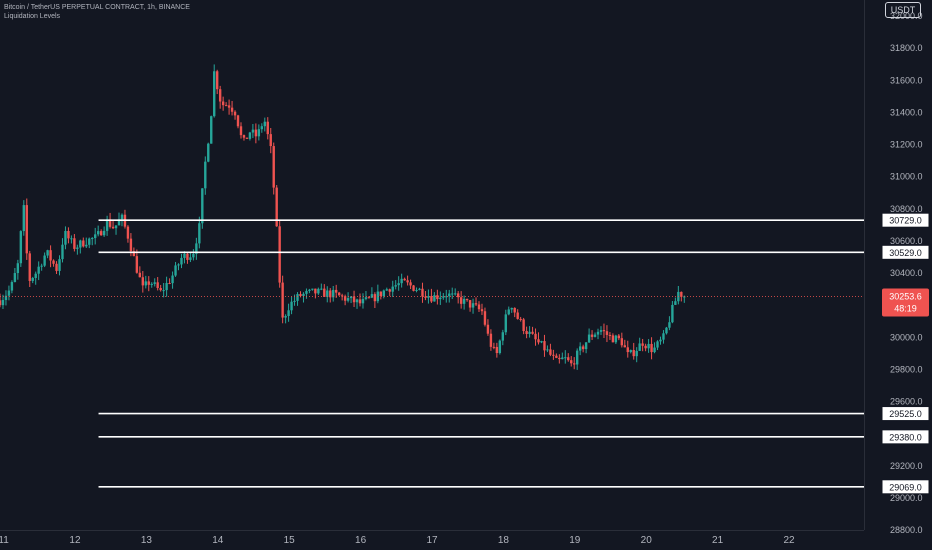 This screenshot has width=932, height=550. Describe the element at coordinates (906, 466) in the screenshot. I see `price-tick-label: 29200.0` at that location.